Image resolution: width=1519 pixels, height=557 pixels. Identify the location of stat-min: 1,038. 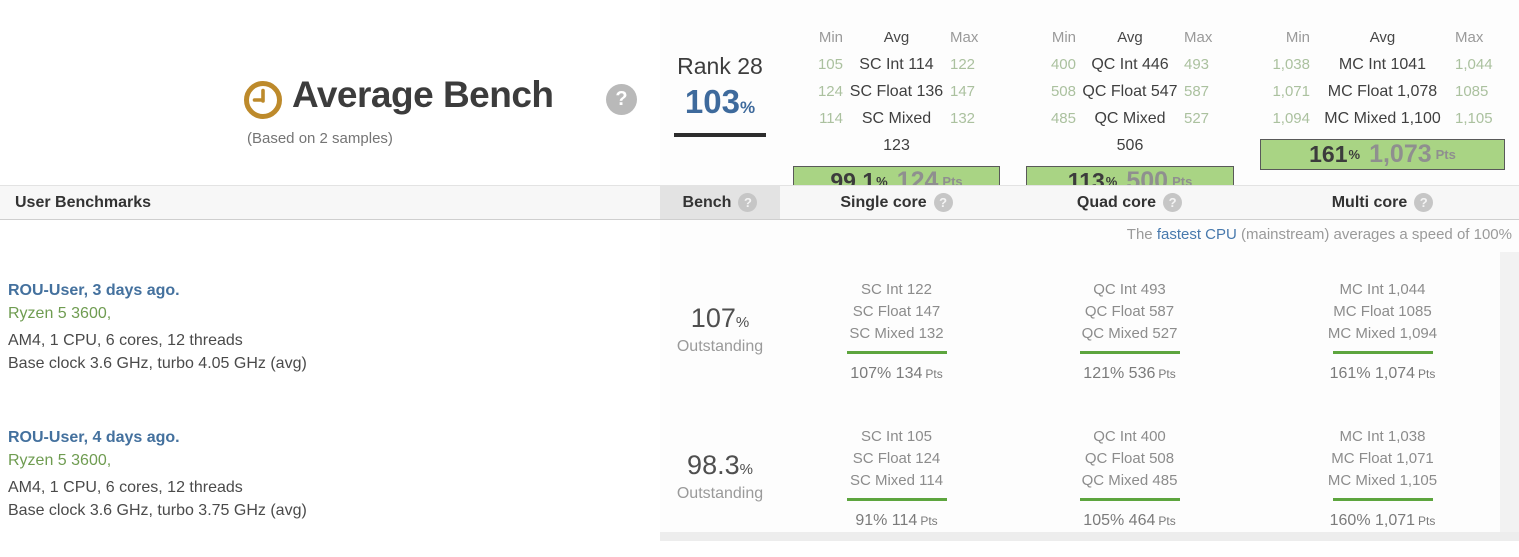
(1291, 64).